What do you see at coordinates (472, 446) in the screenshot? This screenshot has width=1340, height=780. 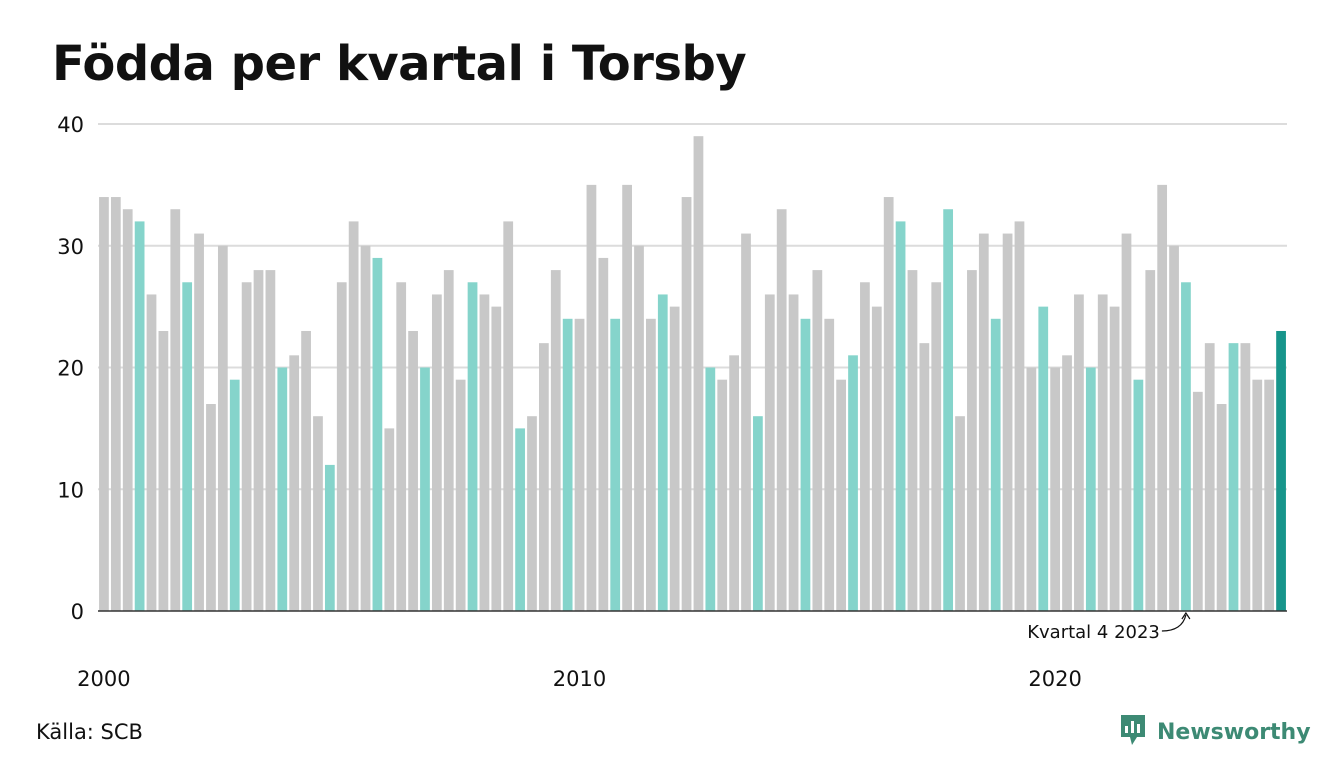 I see `bar-2007-q4` at bounding box center [472, 446].